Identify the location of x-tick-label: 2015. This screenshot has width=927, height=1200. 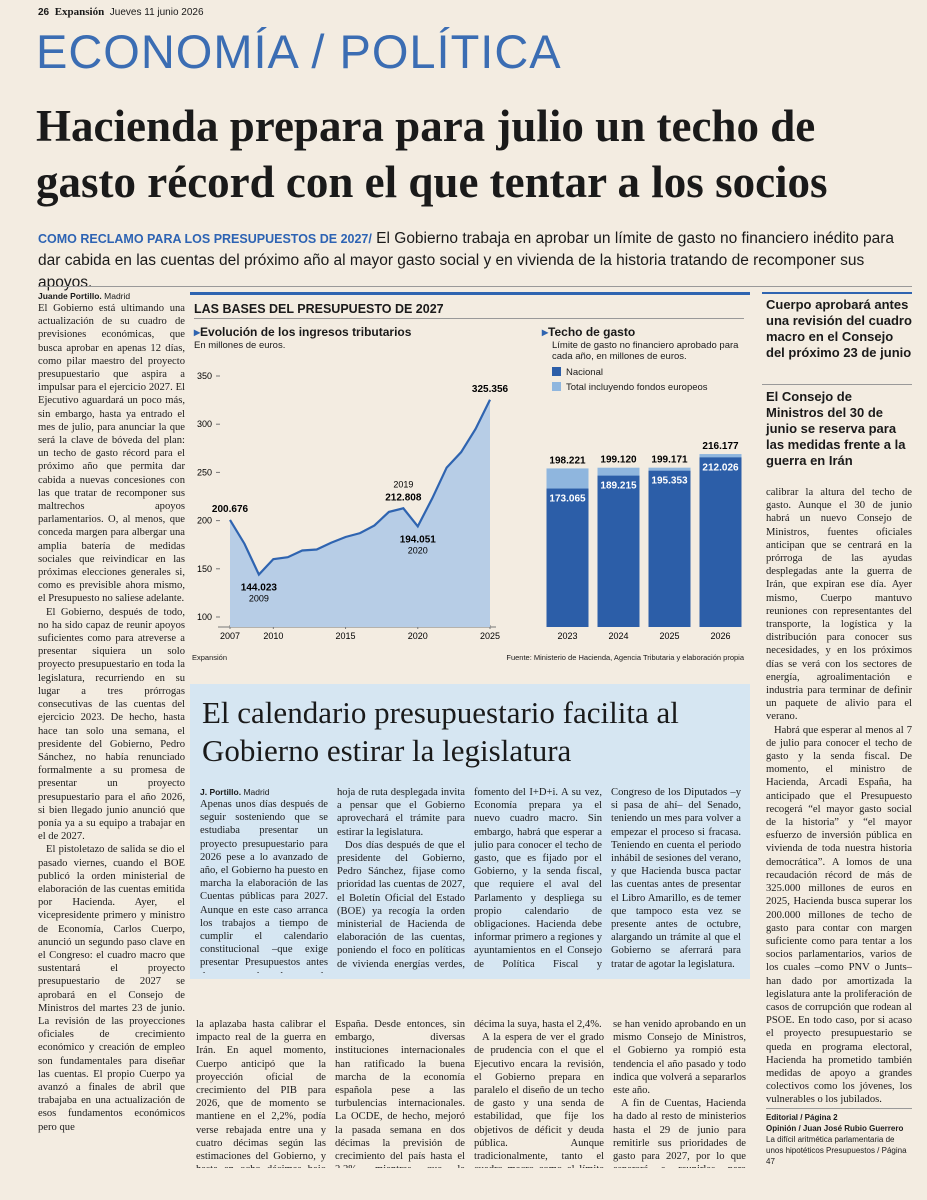
(346, 636).